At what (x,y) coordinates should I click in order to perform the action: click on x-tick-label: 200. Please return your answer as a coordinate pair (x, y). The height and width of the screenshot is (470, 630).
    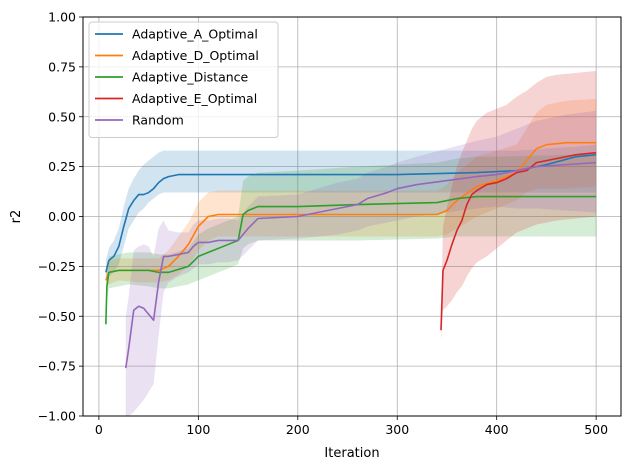
    Looking at the image, I should click on (298, 429).